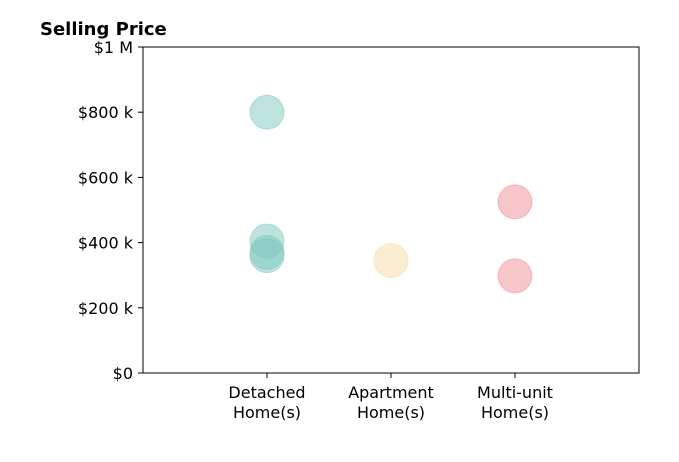 The width and height of the screenshot is (679, 462). Describe the element at coordinates (110, 210) in the screenshot. I see `y-axis: $0 $200 k $400 k $600 k $800 k $1 M` at that location.